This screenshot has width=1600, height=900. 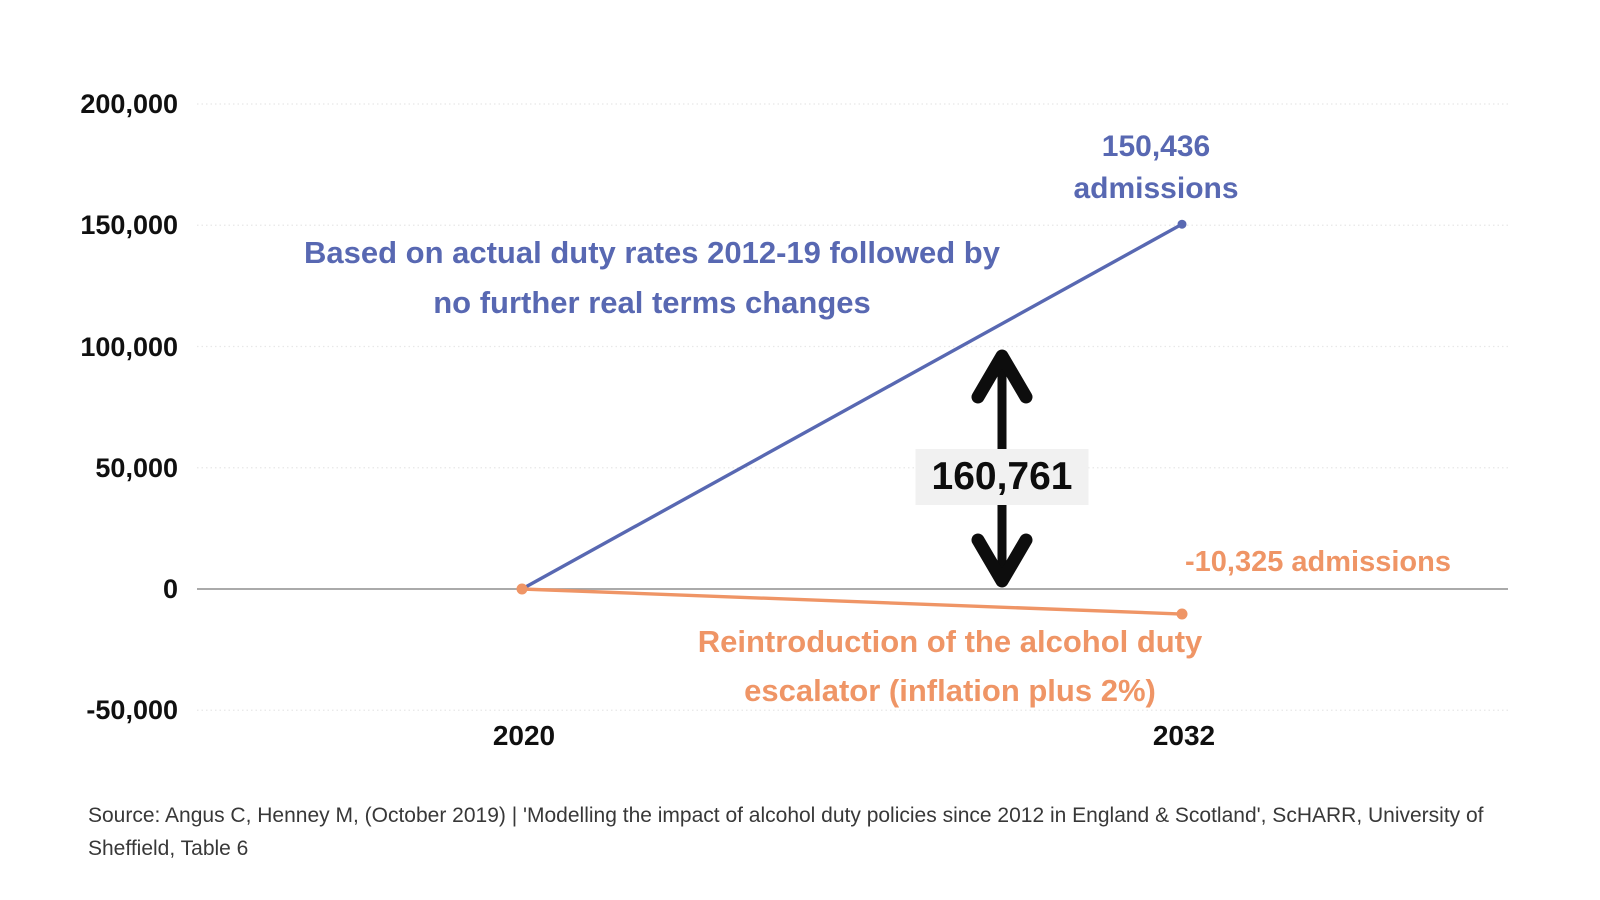 I want to click on blue-endpoint-value-label: 150,436 admissions, so click(x=1156, y=168).